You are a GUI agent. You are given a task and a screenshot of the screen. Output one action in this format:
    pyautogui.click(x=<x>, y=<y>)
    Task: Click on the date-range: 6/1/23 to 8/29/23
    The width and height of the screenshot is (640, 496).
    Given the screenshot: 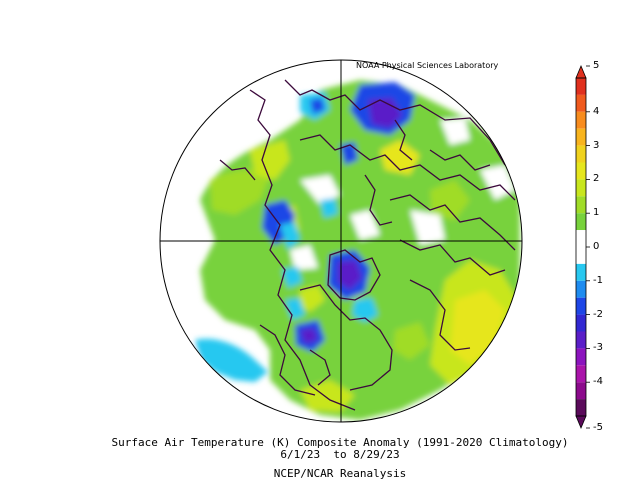 What is the action you would take?
    pyautogui.click(x=340, y=454)
    